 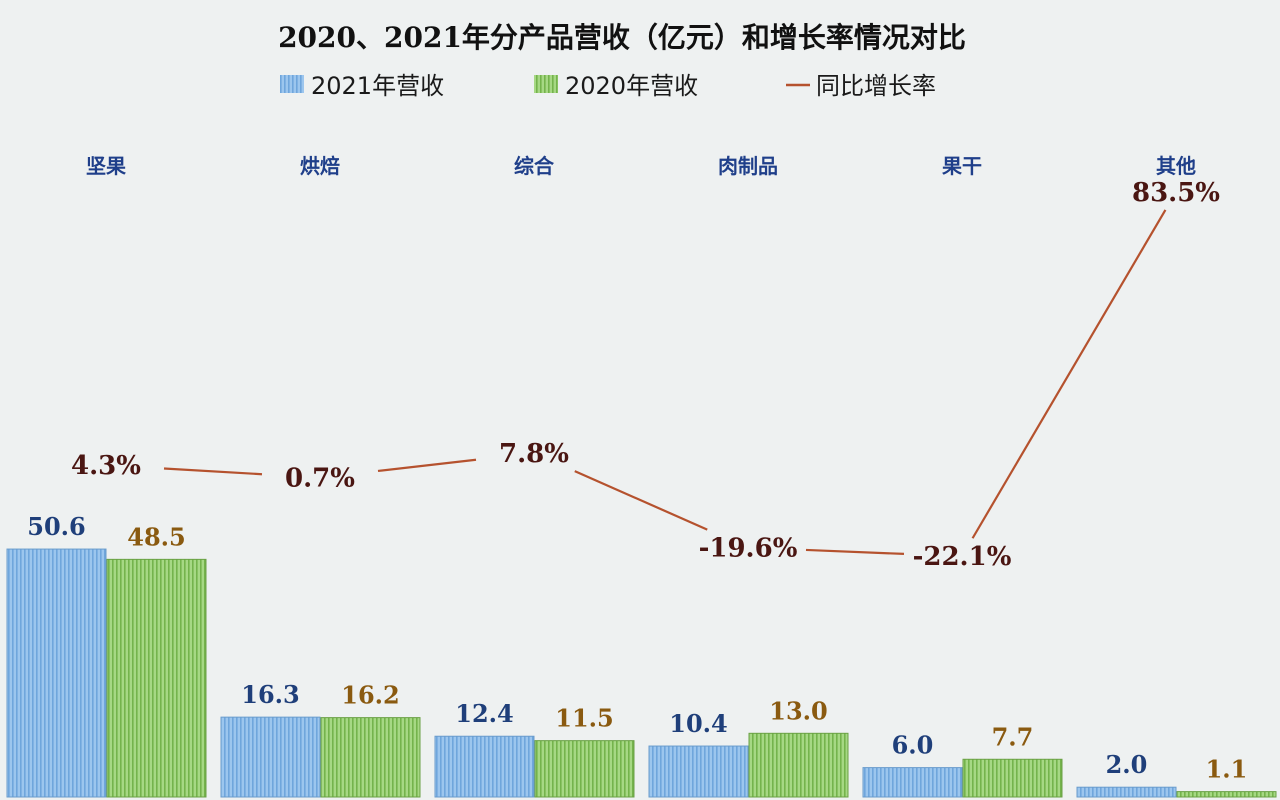 What do you see at coordinates (106, 166) in the screenshot?
I see `category-label-1: 坚果` at bounding box center [106, 166].